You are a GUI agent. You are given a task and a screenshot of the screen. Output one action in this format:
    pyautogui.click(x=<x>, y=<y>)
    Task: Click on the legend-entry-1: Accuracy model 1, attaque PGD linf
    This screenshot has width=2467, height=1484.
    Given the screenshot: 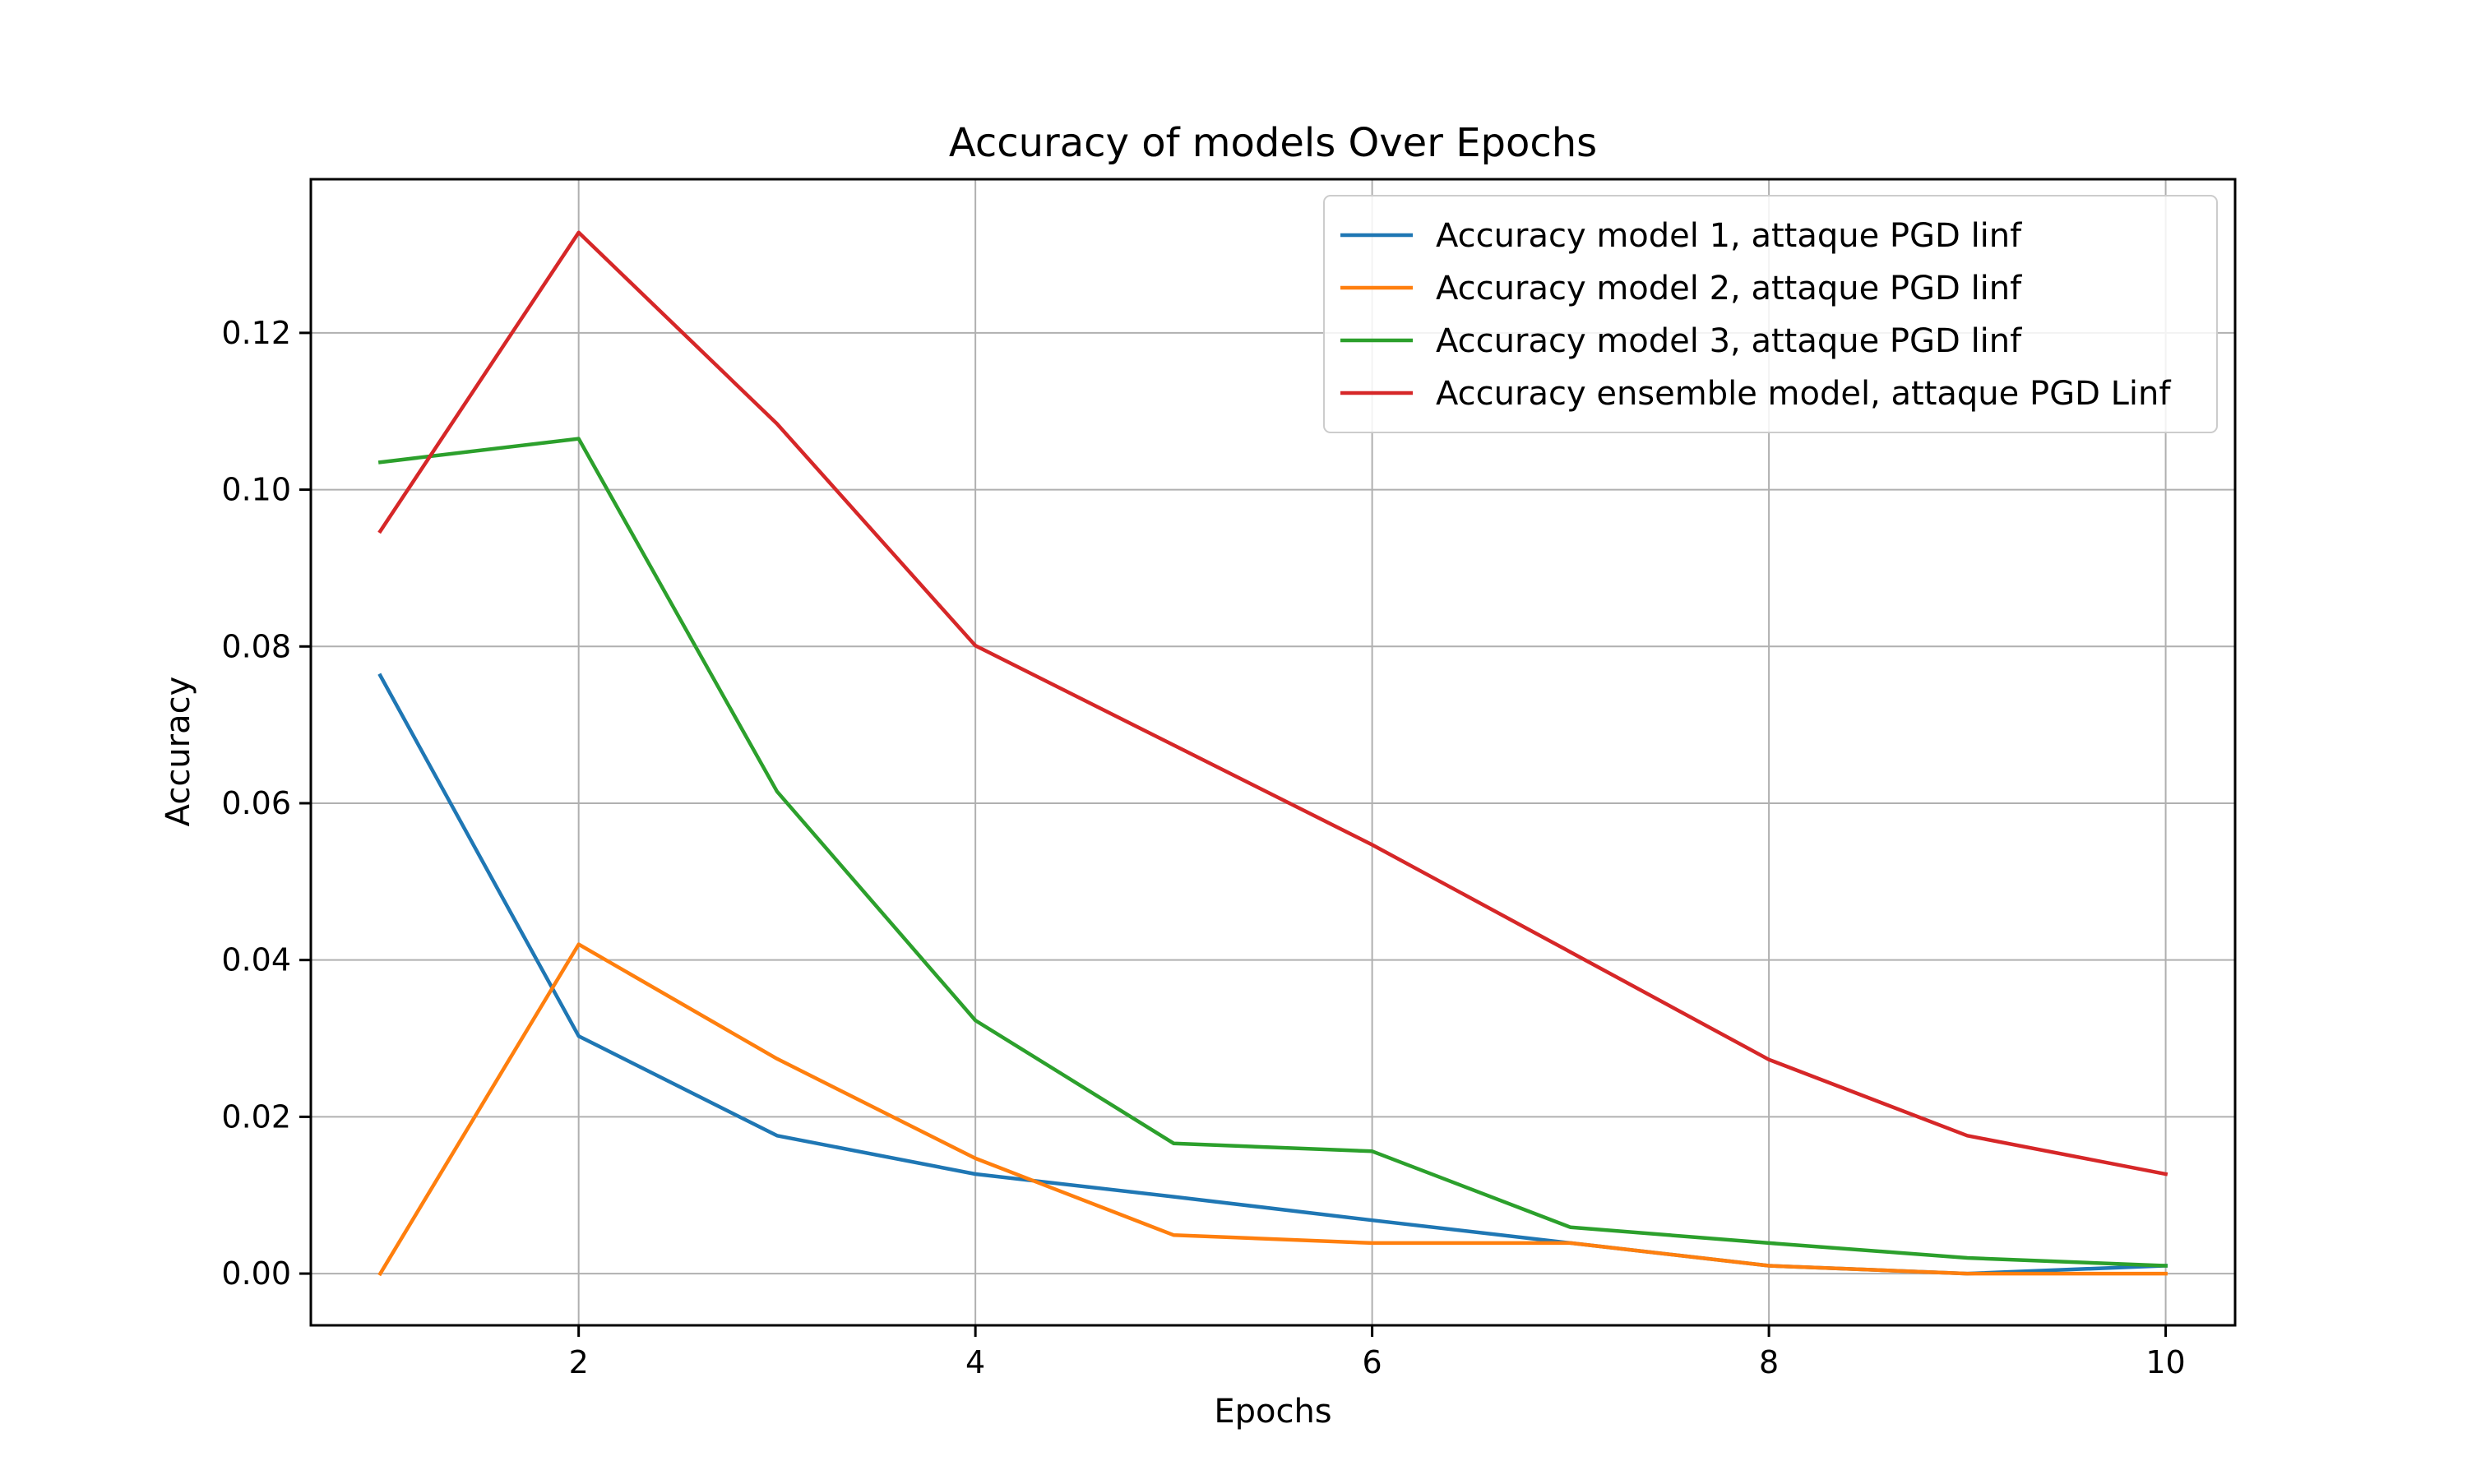 What is the action you would take?
    pyautogui.click(x=1729, y=236)
    